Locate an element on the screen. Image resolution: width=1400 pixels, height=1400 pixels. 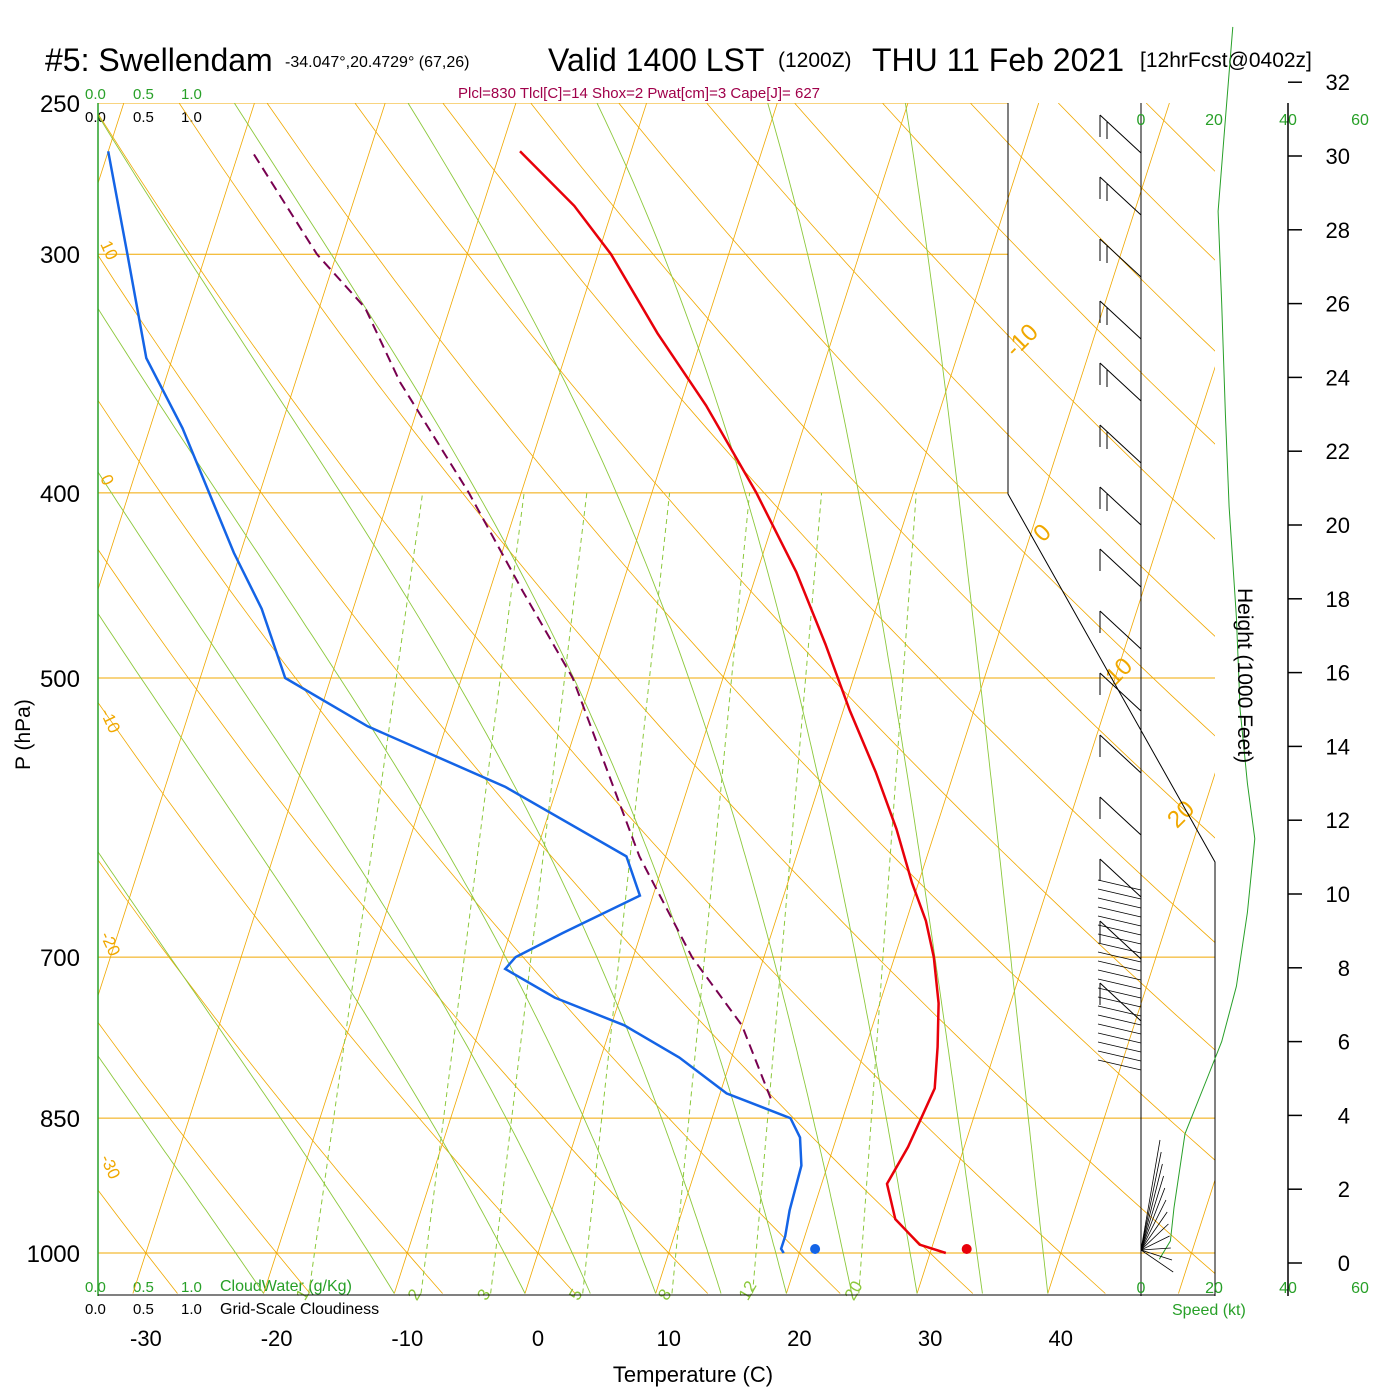
pressure-tick-1000: 1000 is located at coordinates (53, 1254).